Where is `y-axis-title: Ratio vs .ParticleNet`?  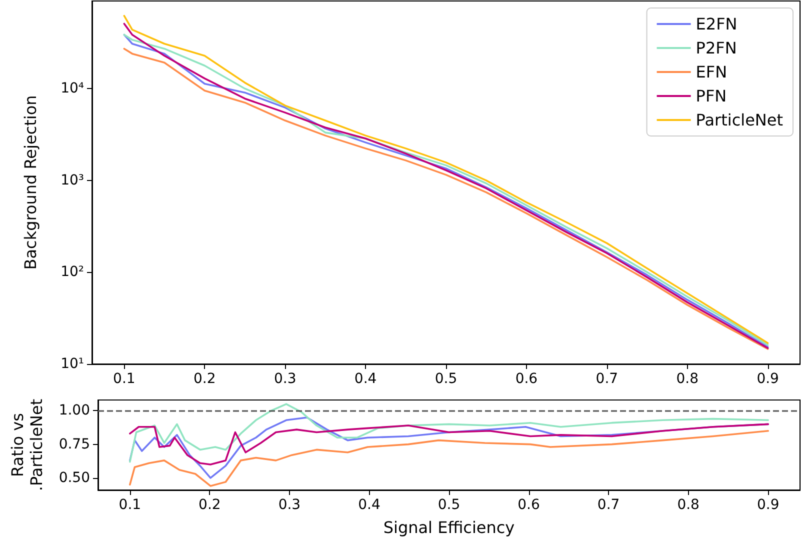
y-axis-title: Ratio vs .ParticleNet is located at coordinates (27, 445).